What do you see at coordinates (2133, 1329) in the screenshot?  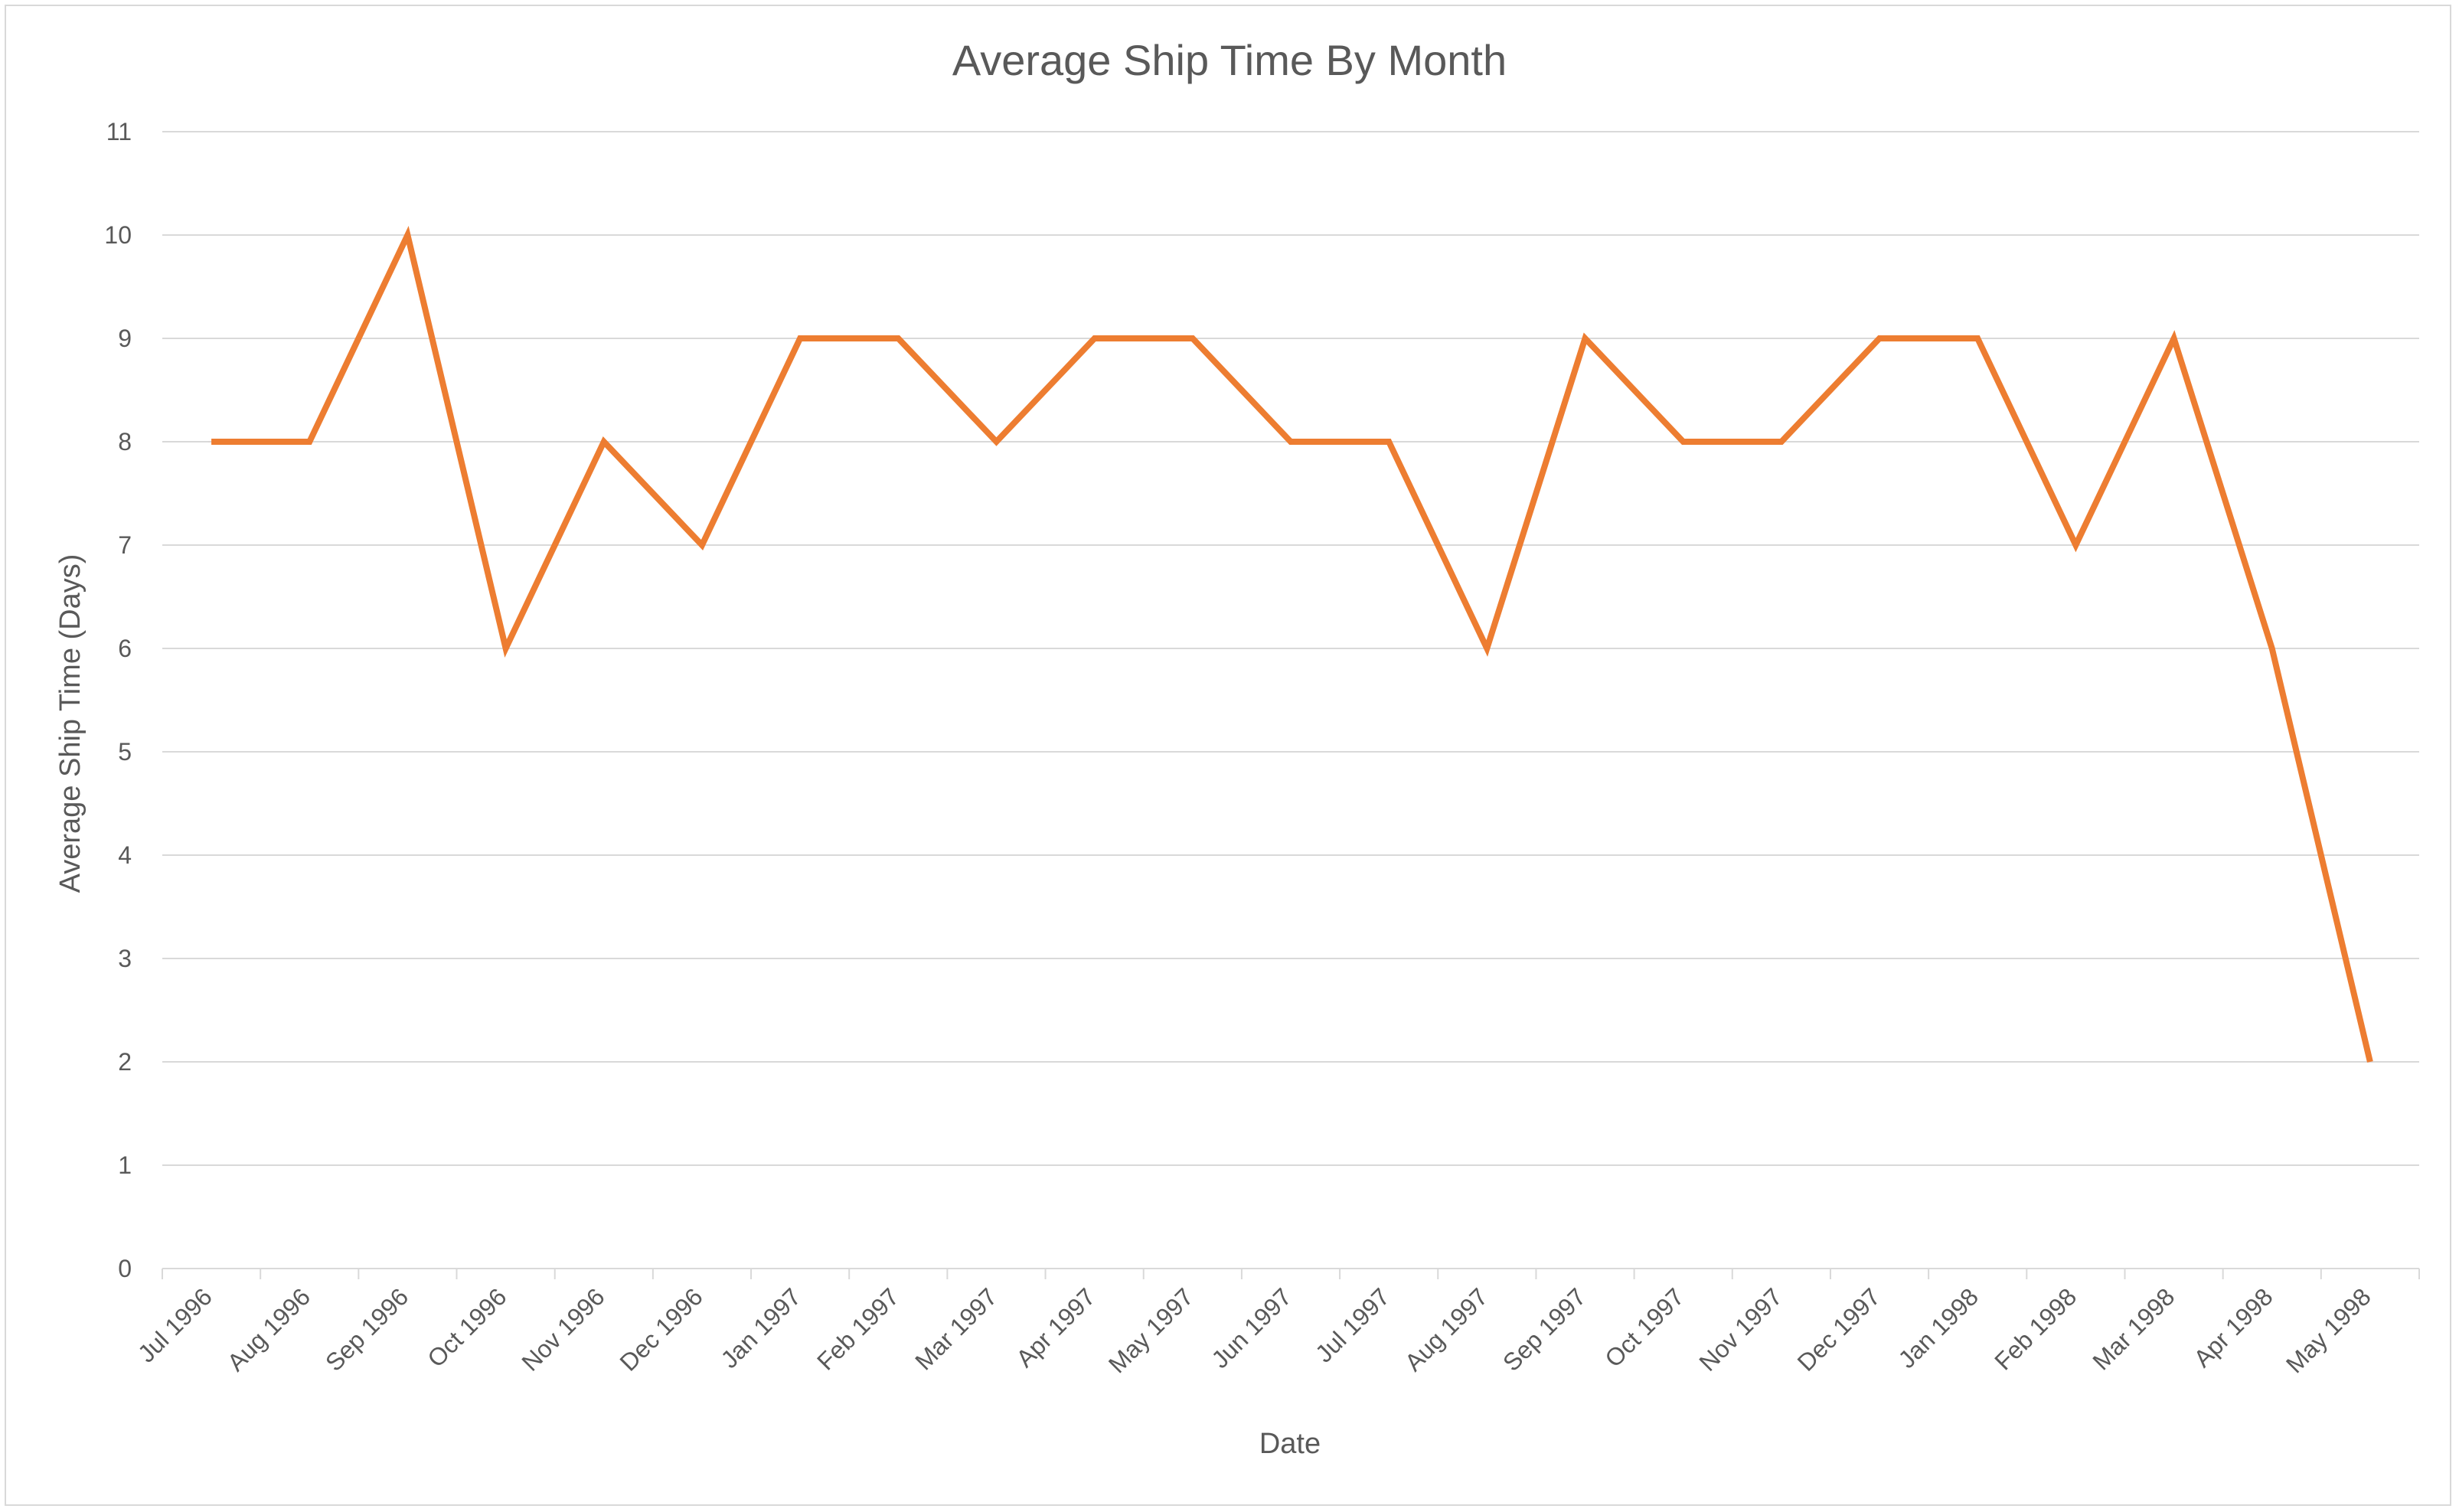 I see `x-tick-label: Mar 1998` at bounding box center [2133, 1329].